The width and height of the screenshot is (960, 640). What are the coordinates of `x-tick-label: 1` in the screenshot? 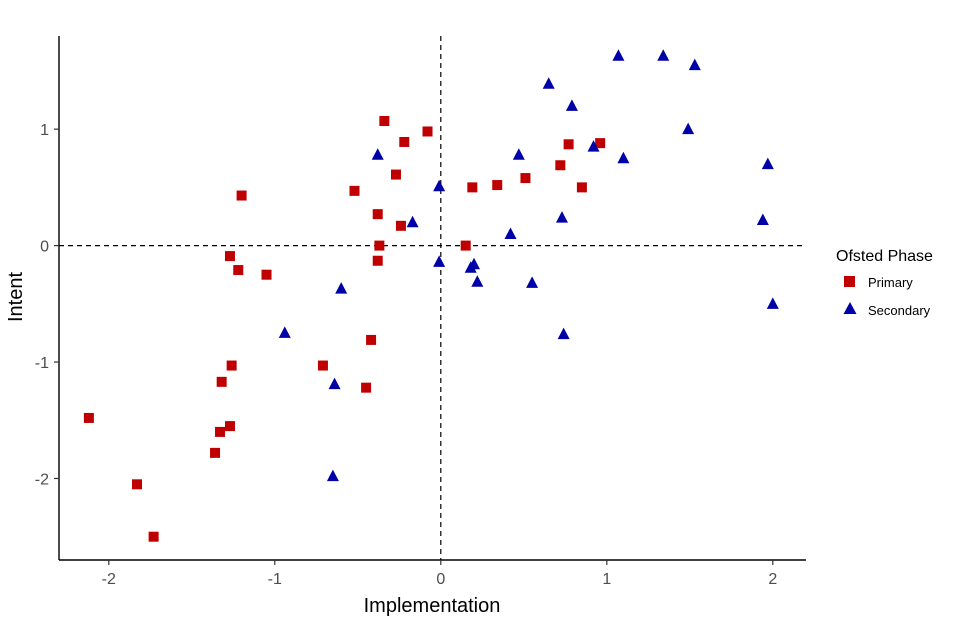 It's located at (606, 579).